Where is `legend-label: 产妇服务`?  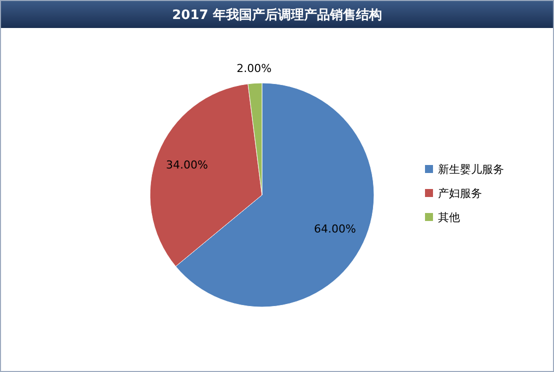
legend-label: 产妇服务 is located at coordinates (460, 193).